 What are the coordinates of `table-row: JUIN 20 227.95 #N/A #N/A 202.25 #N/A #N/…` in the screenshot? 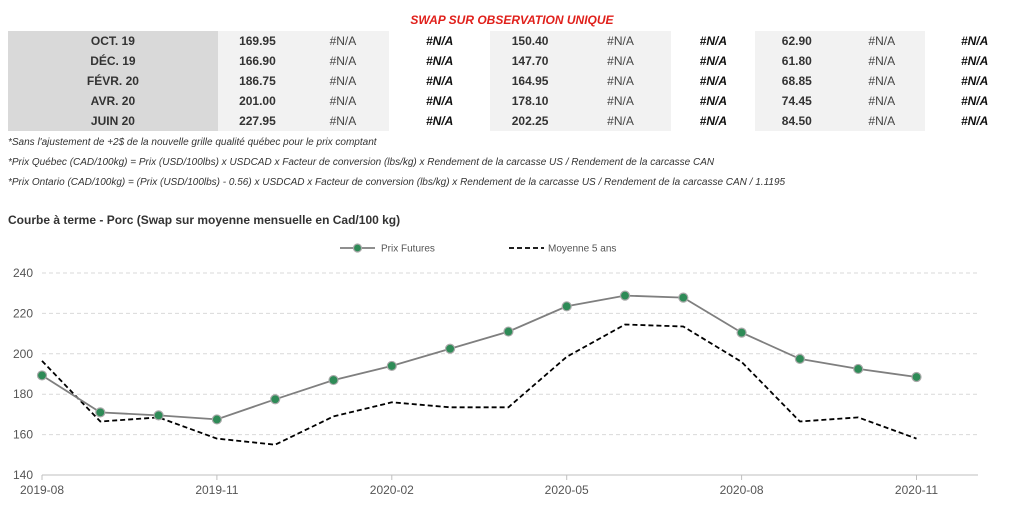 It's located at (516, 121).